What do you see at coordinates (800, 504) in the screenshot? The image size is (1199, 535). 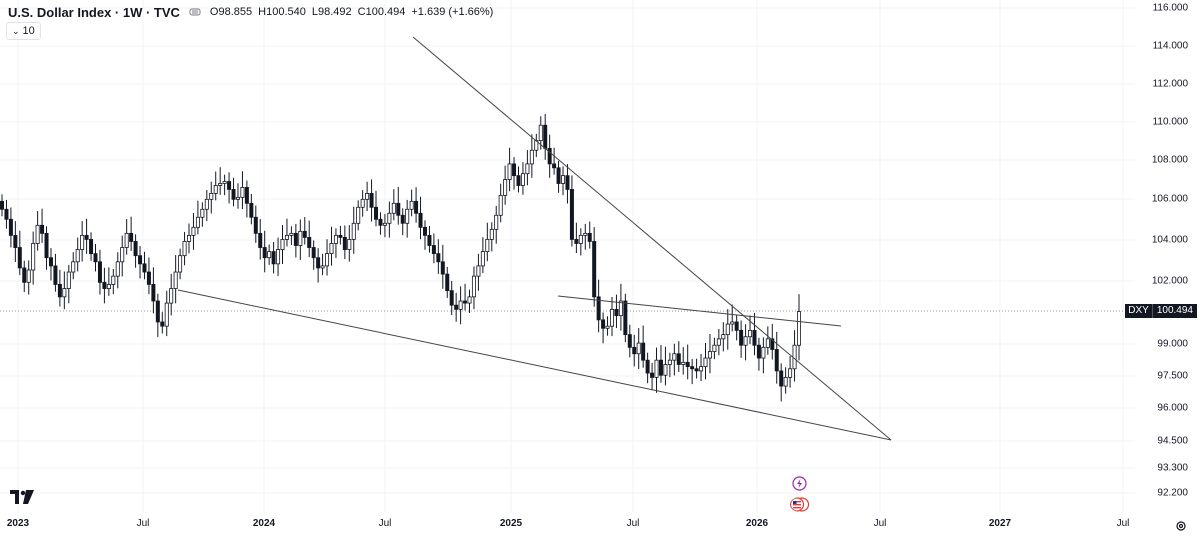 I see `flag-event-icon` at bounding box center [800, 504].